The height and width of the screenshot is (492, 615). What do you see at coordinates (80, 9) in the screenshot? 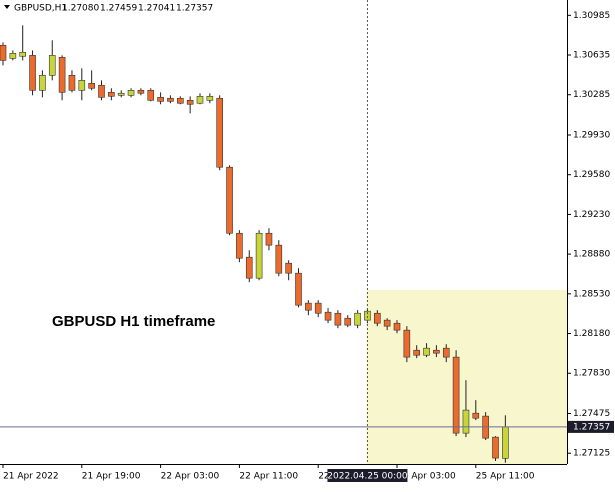
I see `header-value: 1.27080` at bounding box center [80, 9].